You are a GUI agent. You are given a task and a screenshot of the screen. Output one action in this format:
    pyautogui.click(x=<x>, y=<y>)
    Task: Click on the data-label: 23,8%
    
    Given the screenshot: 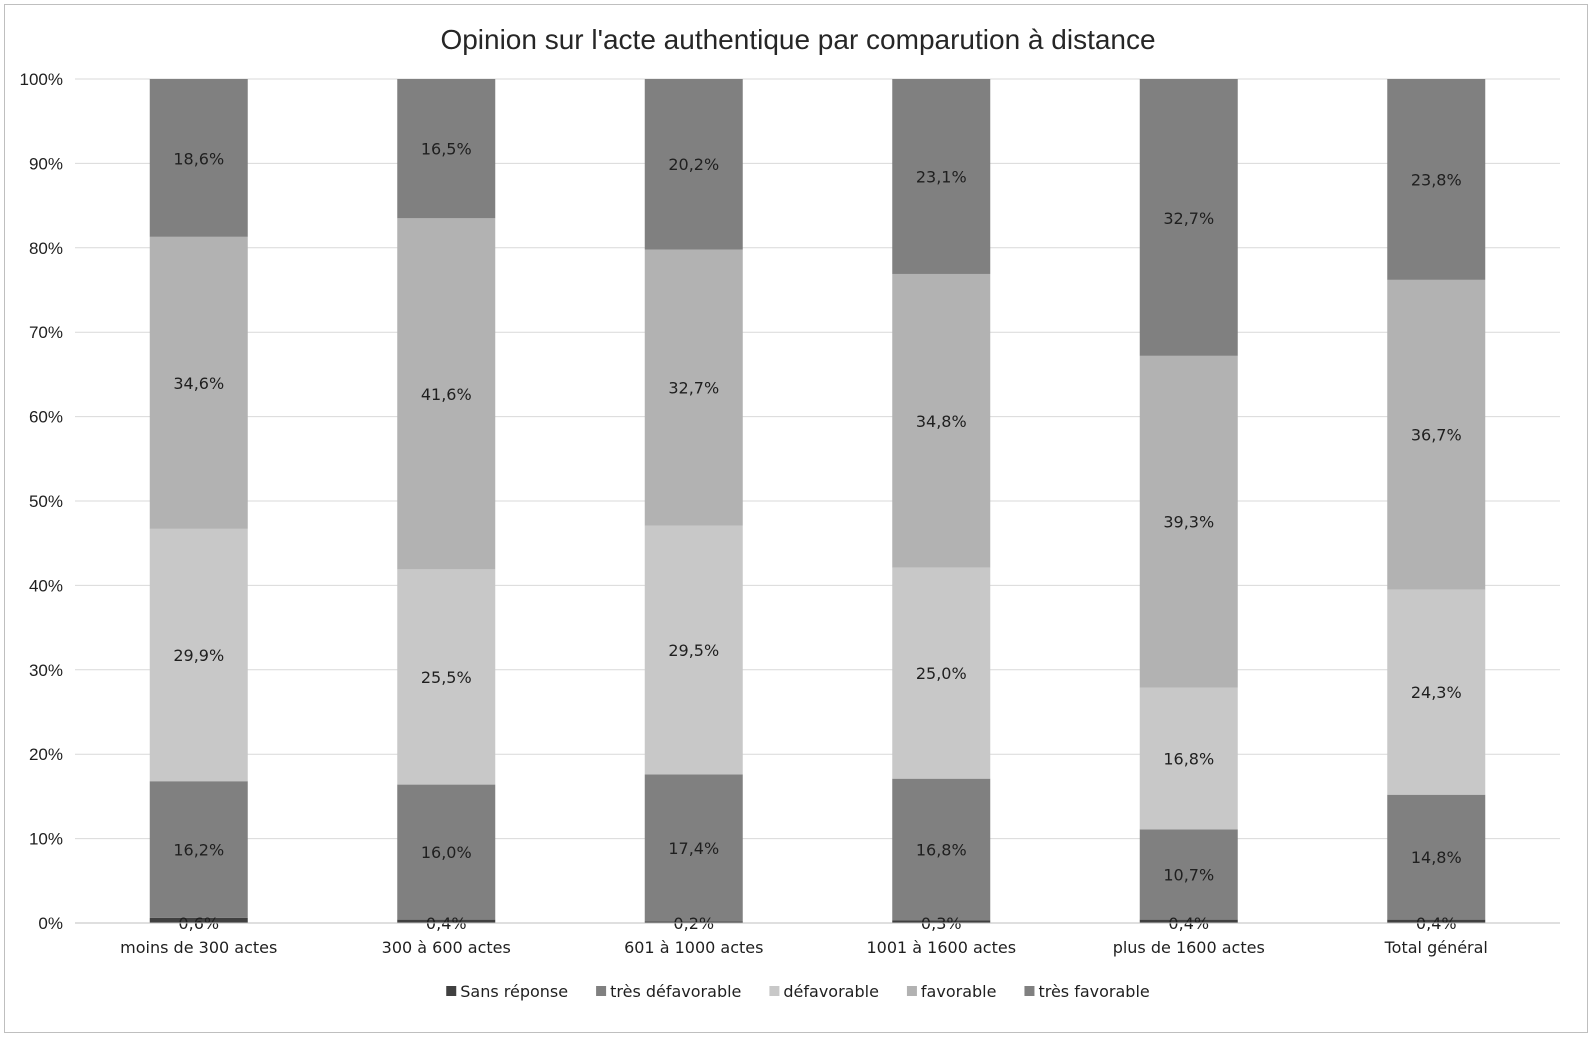 What is the action you would take?
    pyautogui.click(x=1436, y=179)
    